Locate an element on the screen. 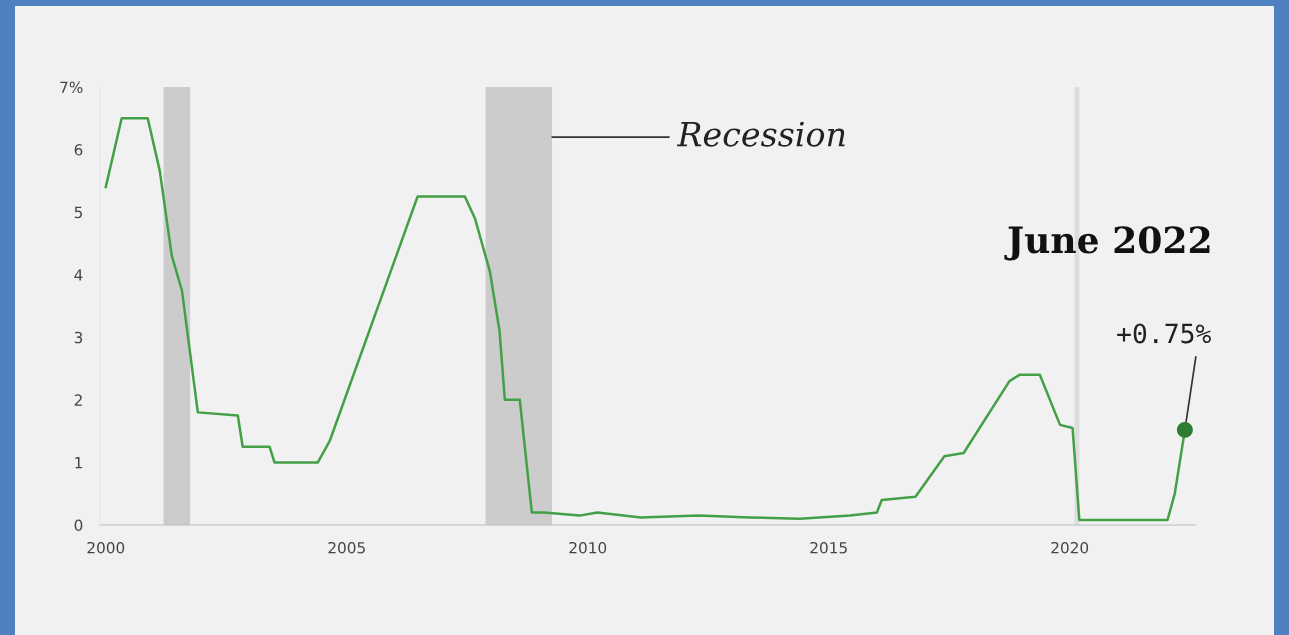  annotation: June 2022 is located at coordinates (1107, 243).